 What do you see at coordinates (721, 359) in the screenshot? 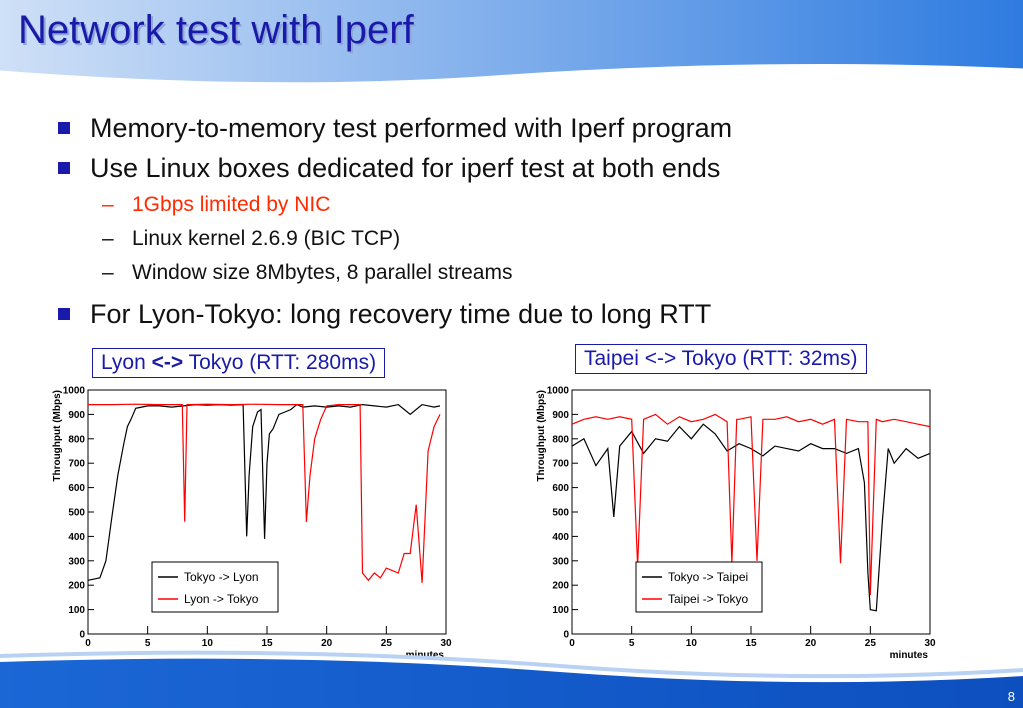
I see `chart-caption-taipei-tokyo: Taipei <-> Tokyo (RTT: 32ms)` at bounding box center [721, 359].